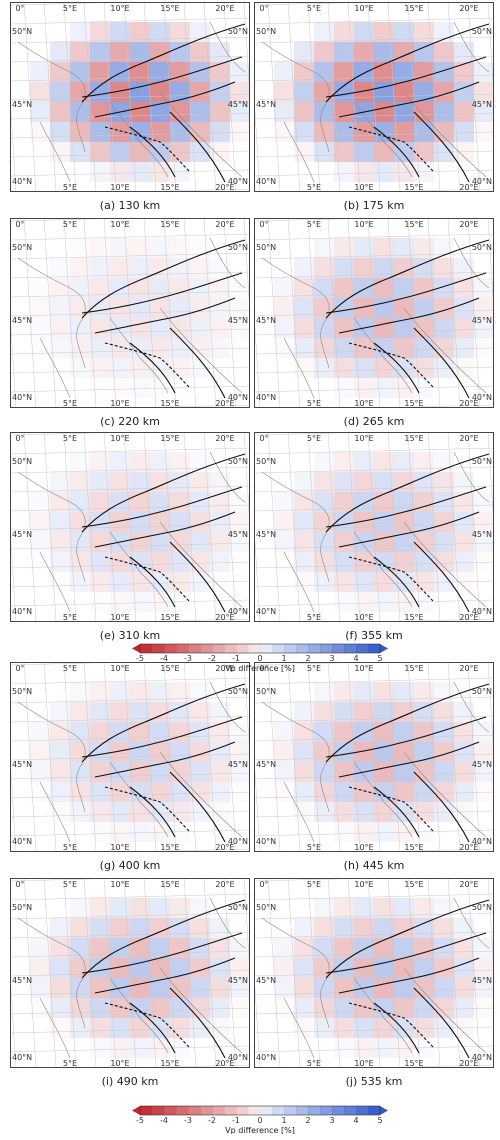 This screenshot has height=1140, width=500. Describe the element at coordinates (130, 1081) in the screenshot. I see `panel-caption: (i) 490 km` at that location.